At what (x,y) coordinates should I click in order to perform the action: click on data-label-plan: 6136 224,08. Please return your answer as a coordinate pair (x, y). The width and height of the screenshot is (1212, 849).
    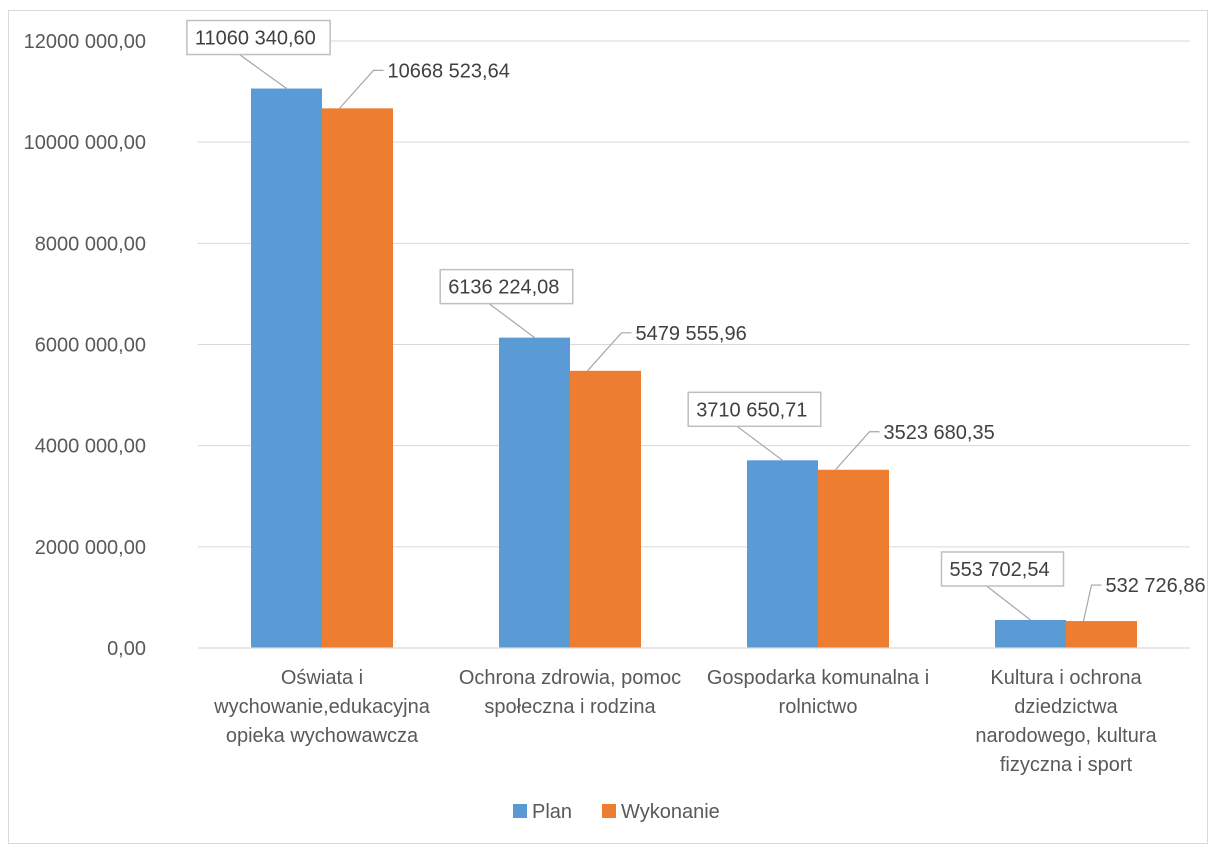
    Looking at the image, I should click on (503, 288).